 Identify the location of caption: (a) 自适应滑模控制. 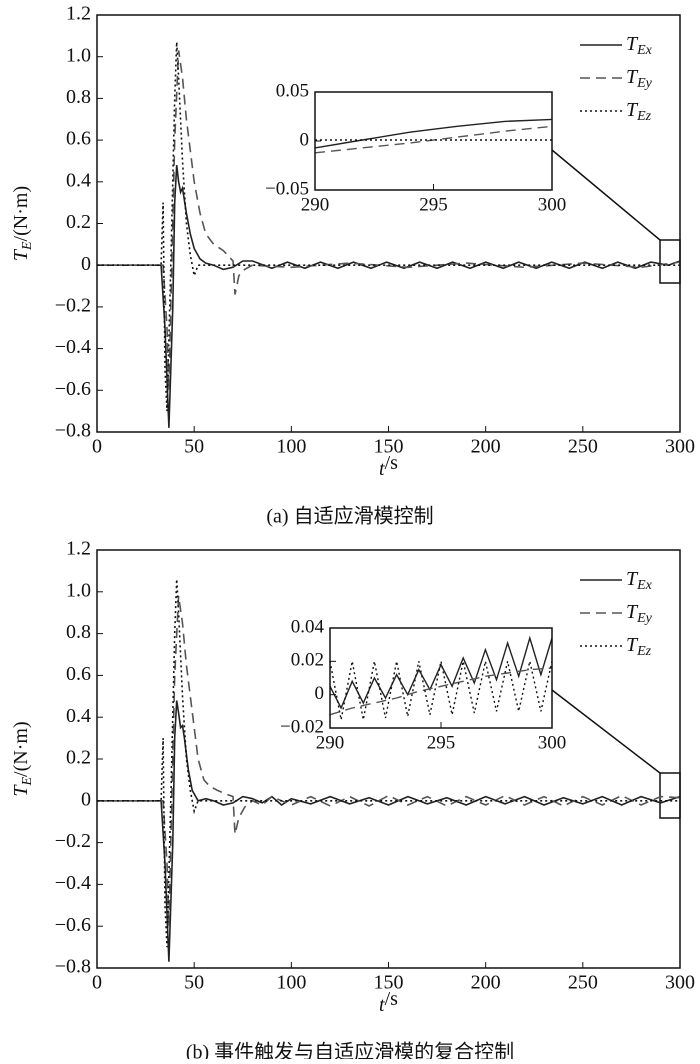
(349, 516).